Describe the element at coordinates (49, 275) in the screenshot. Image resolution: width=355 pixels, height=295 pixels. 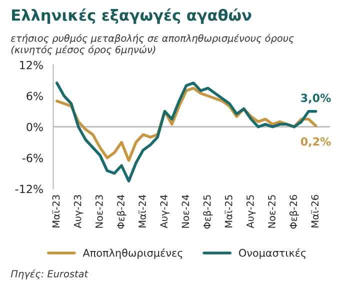
I see `text: Πηγές: Eurostat` at that location.